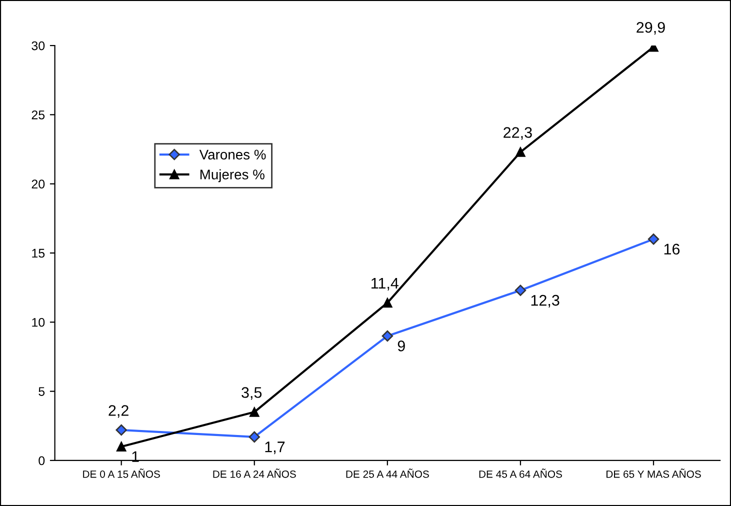  Describe the element at coordinates (520, 473) in the screenshot. I see `x-tick-label: DE 45 A 64 AÑOS` at that location.